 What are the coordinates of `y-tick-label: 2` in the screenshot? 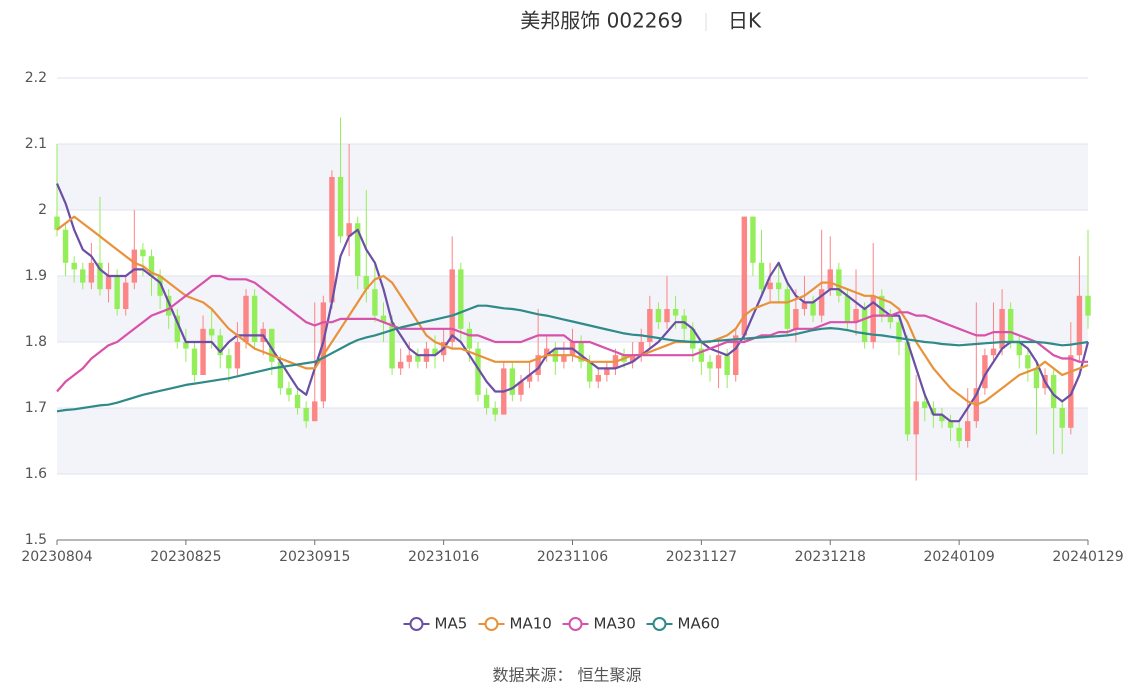 It's located at (42, 210).